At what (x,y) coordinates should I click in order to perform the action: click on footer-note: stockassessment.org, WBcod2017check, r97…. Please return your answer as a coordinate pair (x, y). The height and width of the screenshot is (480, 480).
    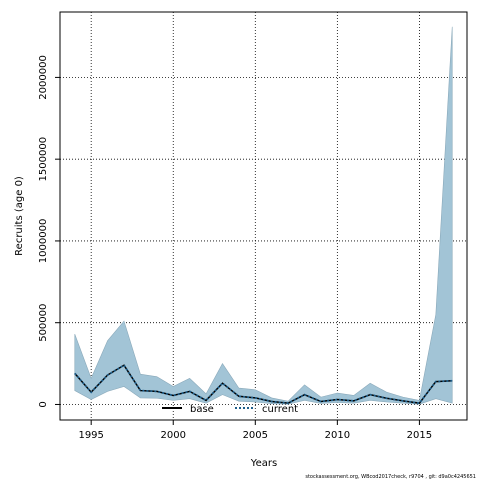
    Looking at the image, I should click on (390, 477).